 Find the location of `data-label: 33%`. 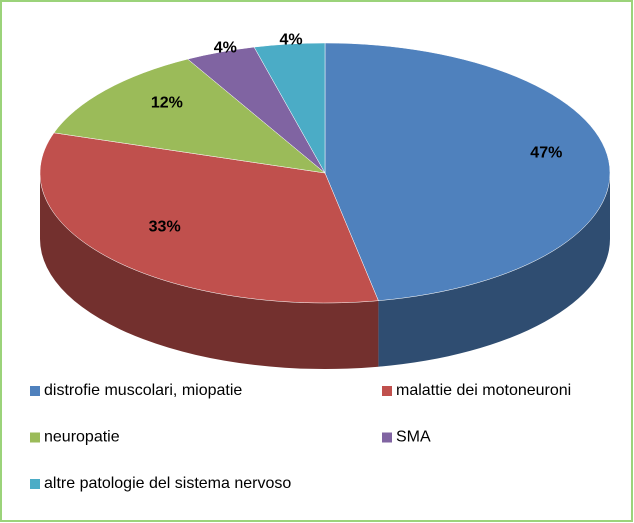

data-label: 33% is located at coordinates (165, 227).